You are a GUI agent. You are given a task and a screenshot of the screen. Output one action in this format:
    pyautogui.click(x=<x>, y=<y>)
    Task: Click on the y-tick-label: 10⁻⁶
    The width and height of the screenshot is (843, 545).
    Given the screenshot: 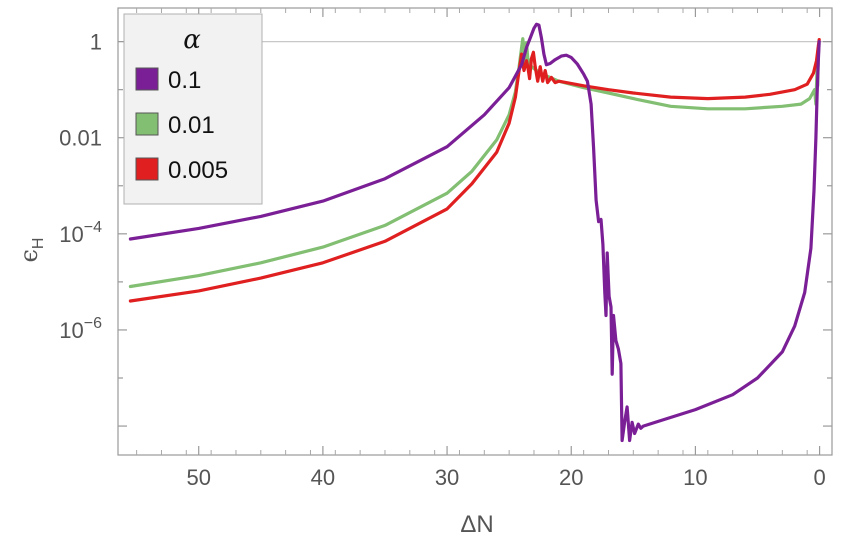 What is the action you would take?
    pyautogui.click(x=80, y=329)
    